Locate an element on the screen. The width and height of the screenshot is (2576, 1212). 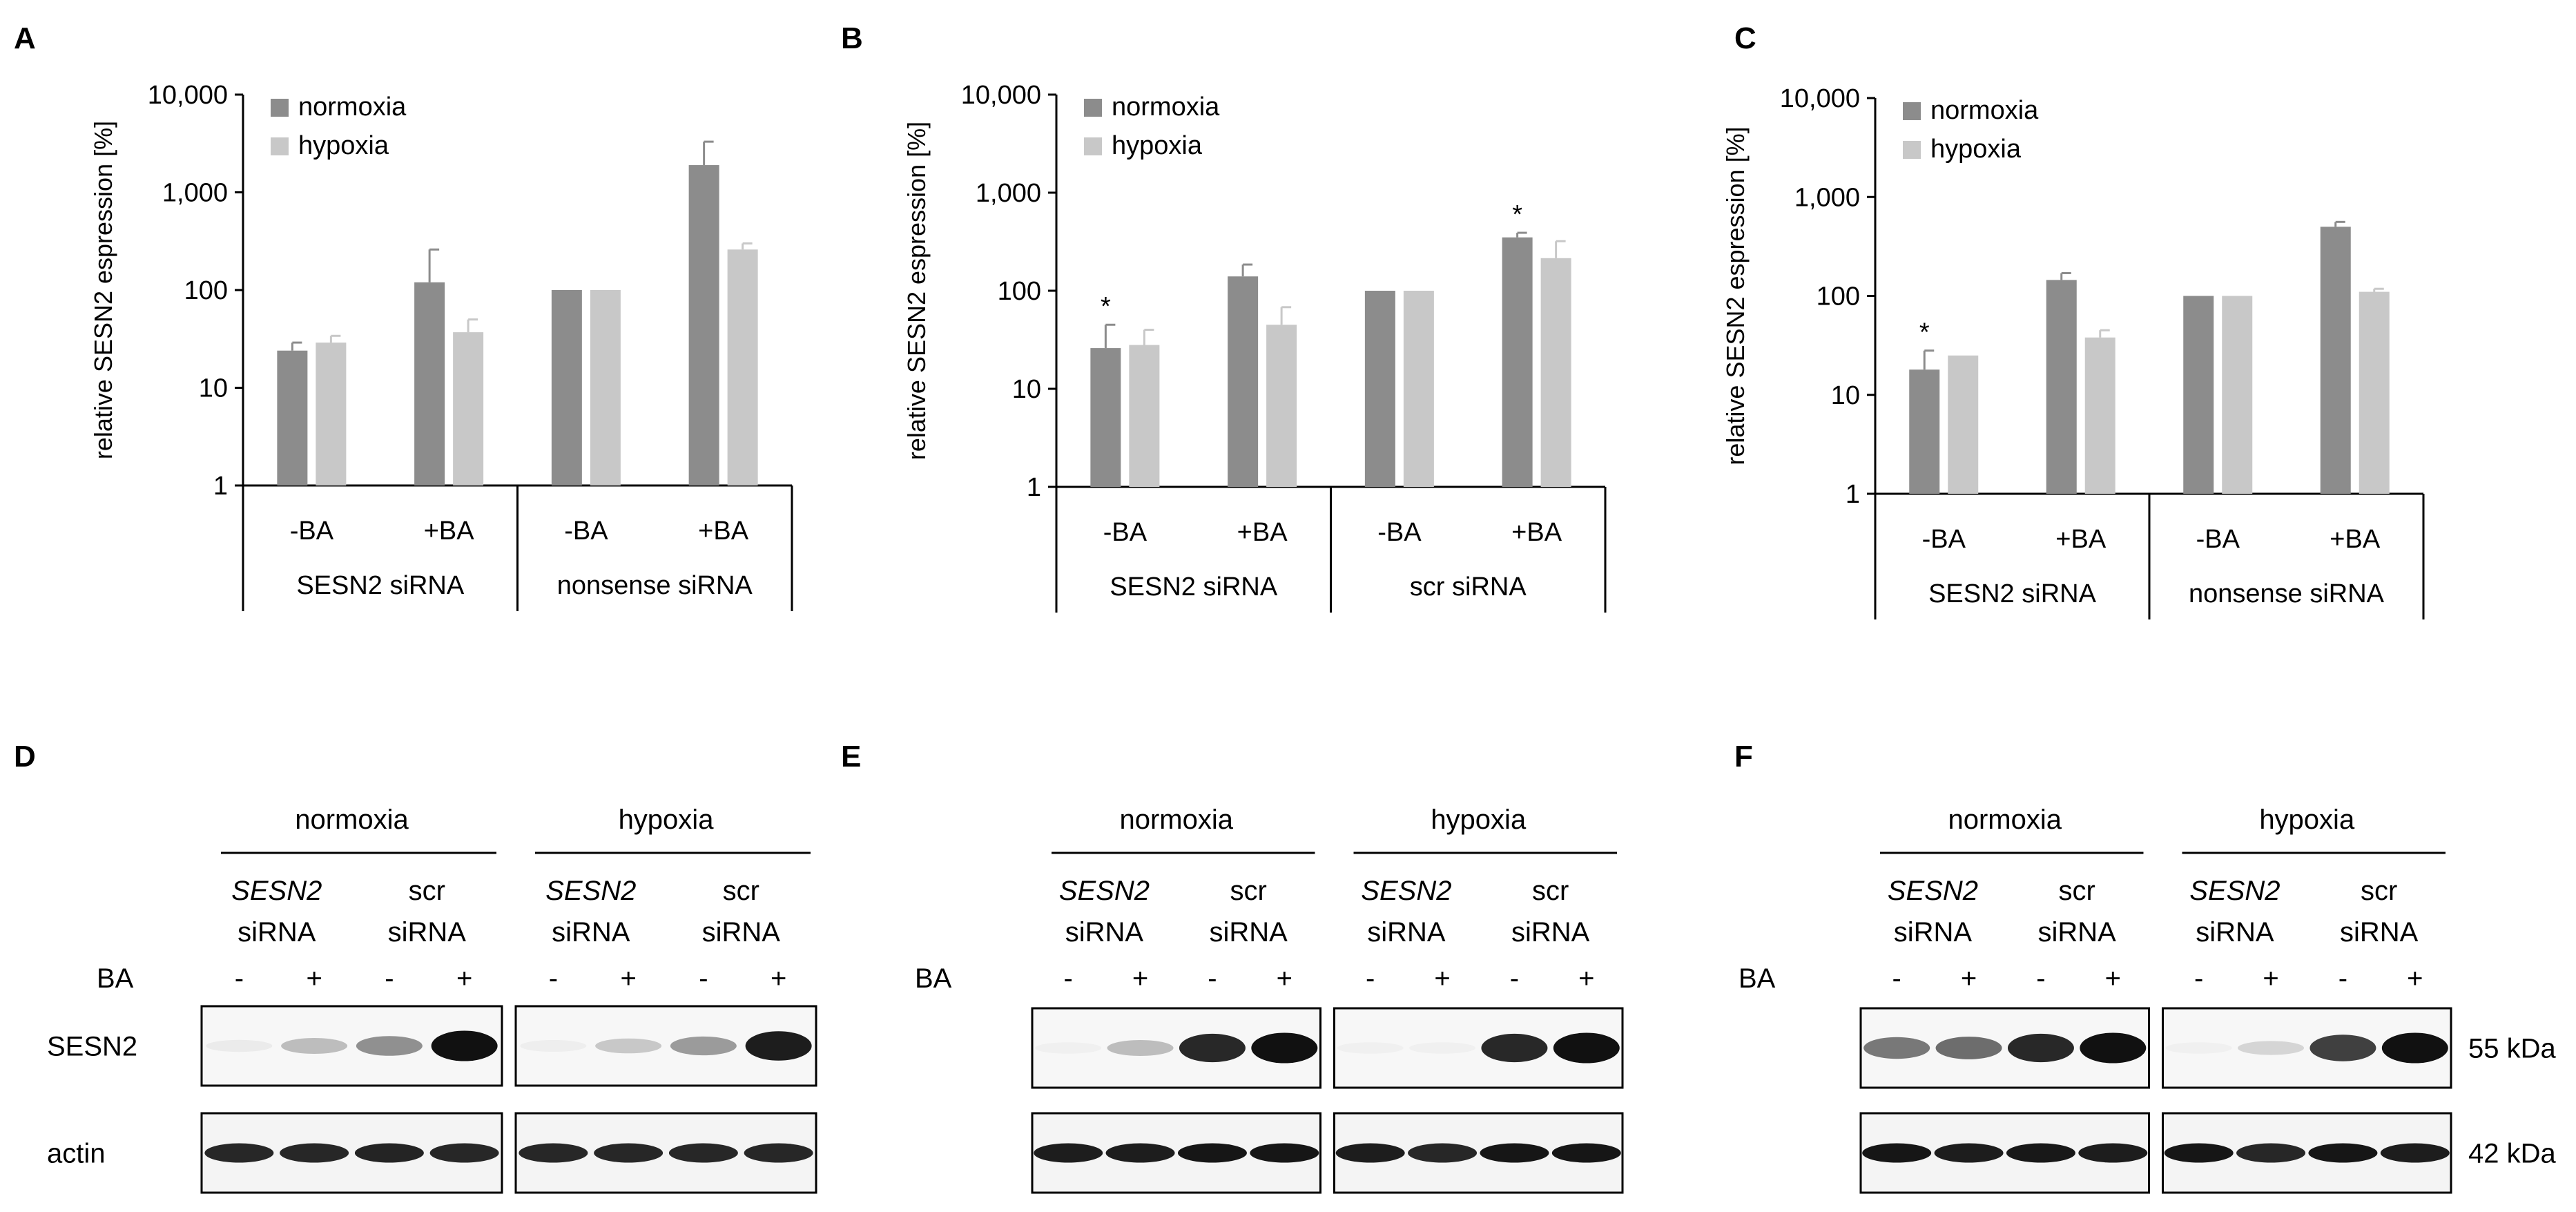
legend-label: normoxia is located at coordinates (1166, 107).